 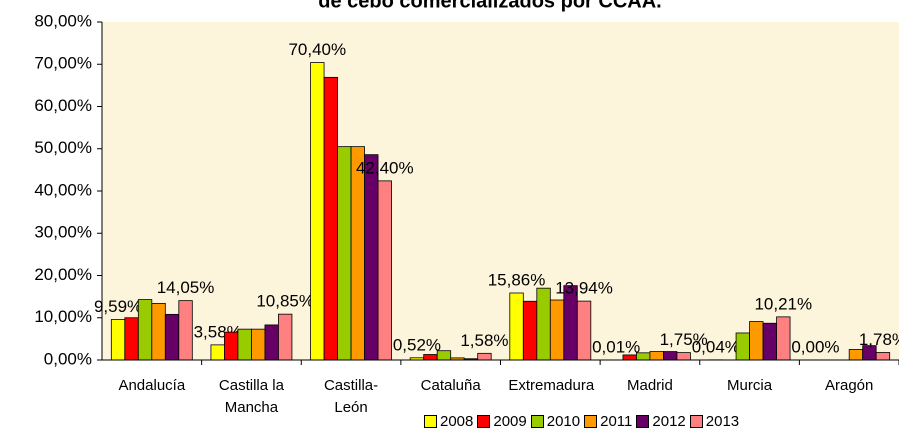 I want to click on legend-item: 2011, so click(x=608, y=421).